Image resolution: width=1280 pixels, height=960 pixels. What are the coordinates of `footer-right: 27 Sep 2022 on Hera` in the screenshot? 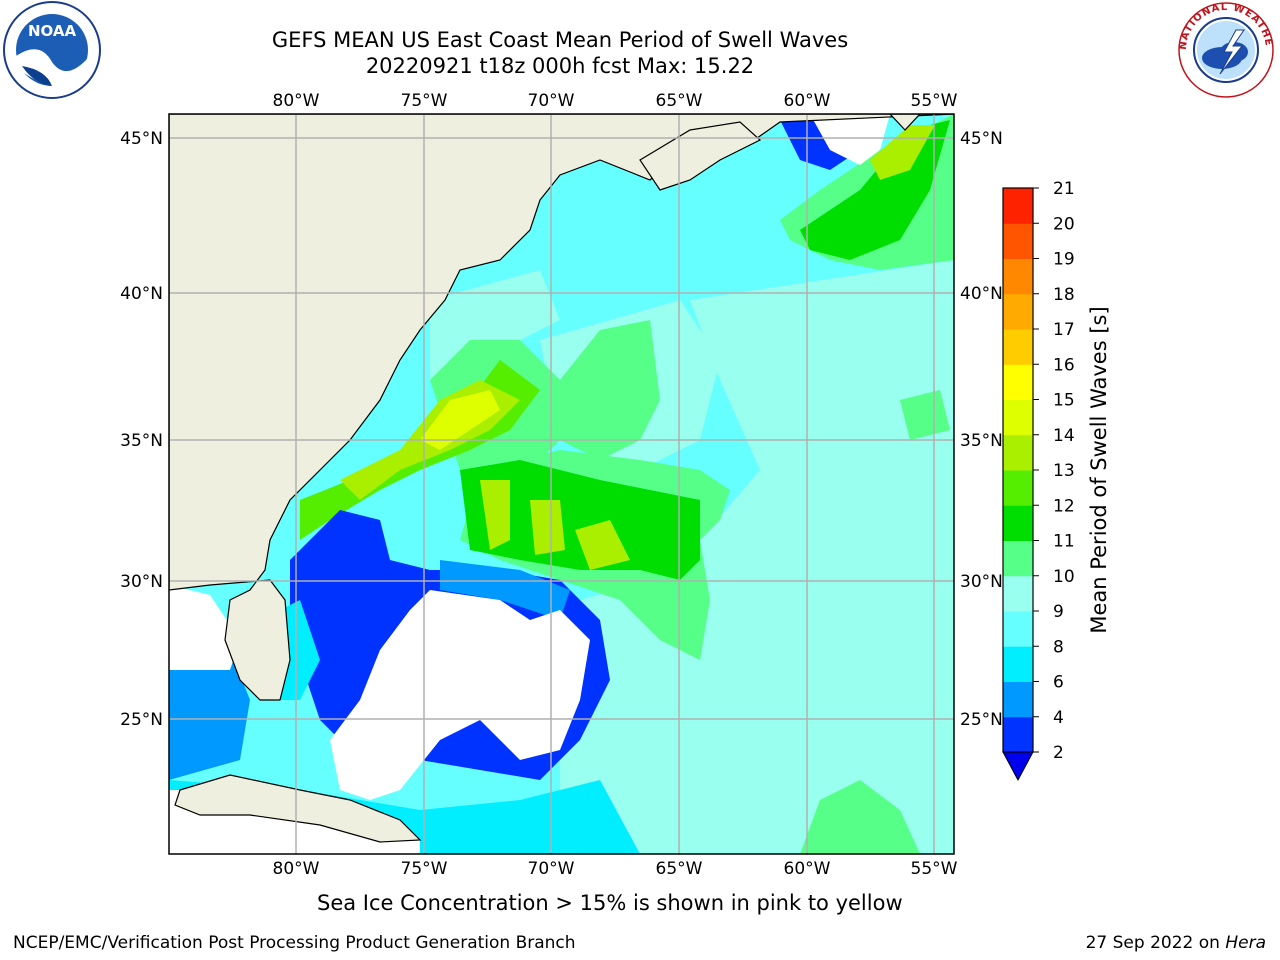 It's located at (1176, 943).